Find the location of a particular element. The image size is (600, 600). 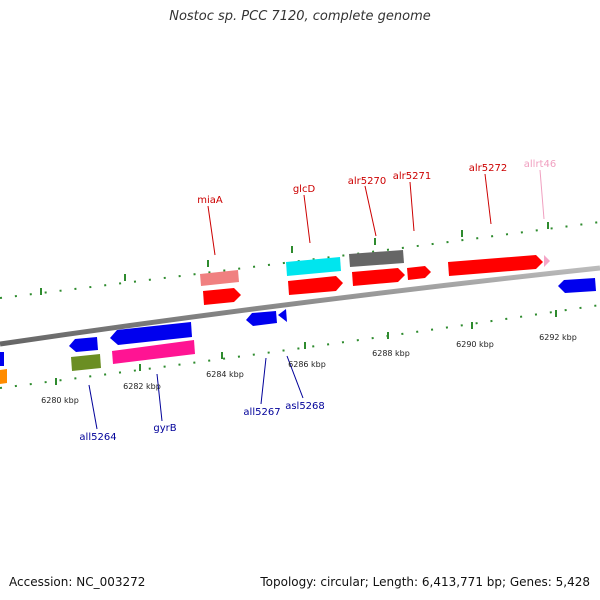

gene-arrow-olive is located at coordinates (86, 362).